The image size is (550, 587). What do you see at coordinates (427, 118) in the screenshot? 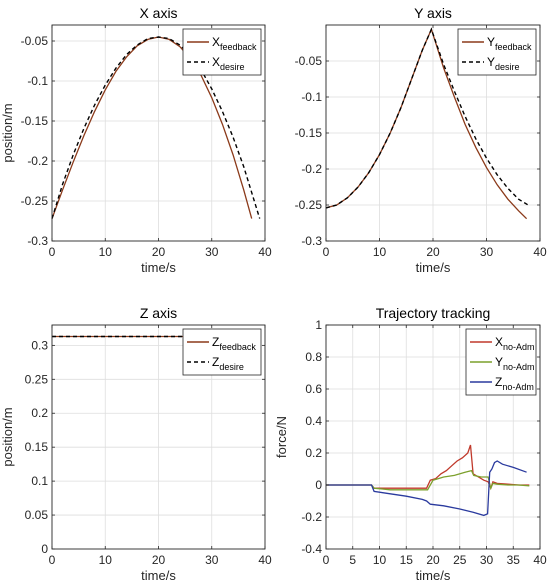
I see `series-line-y-desire` at bounding box center [427, 118].